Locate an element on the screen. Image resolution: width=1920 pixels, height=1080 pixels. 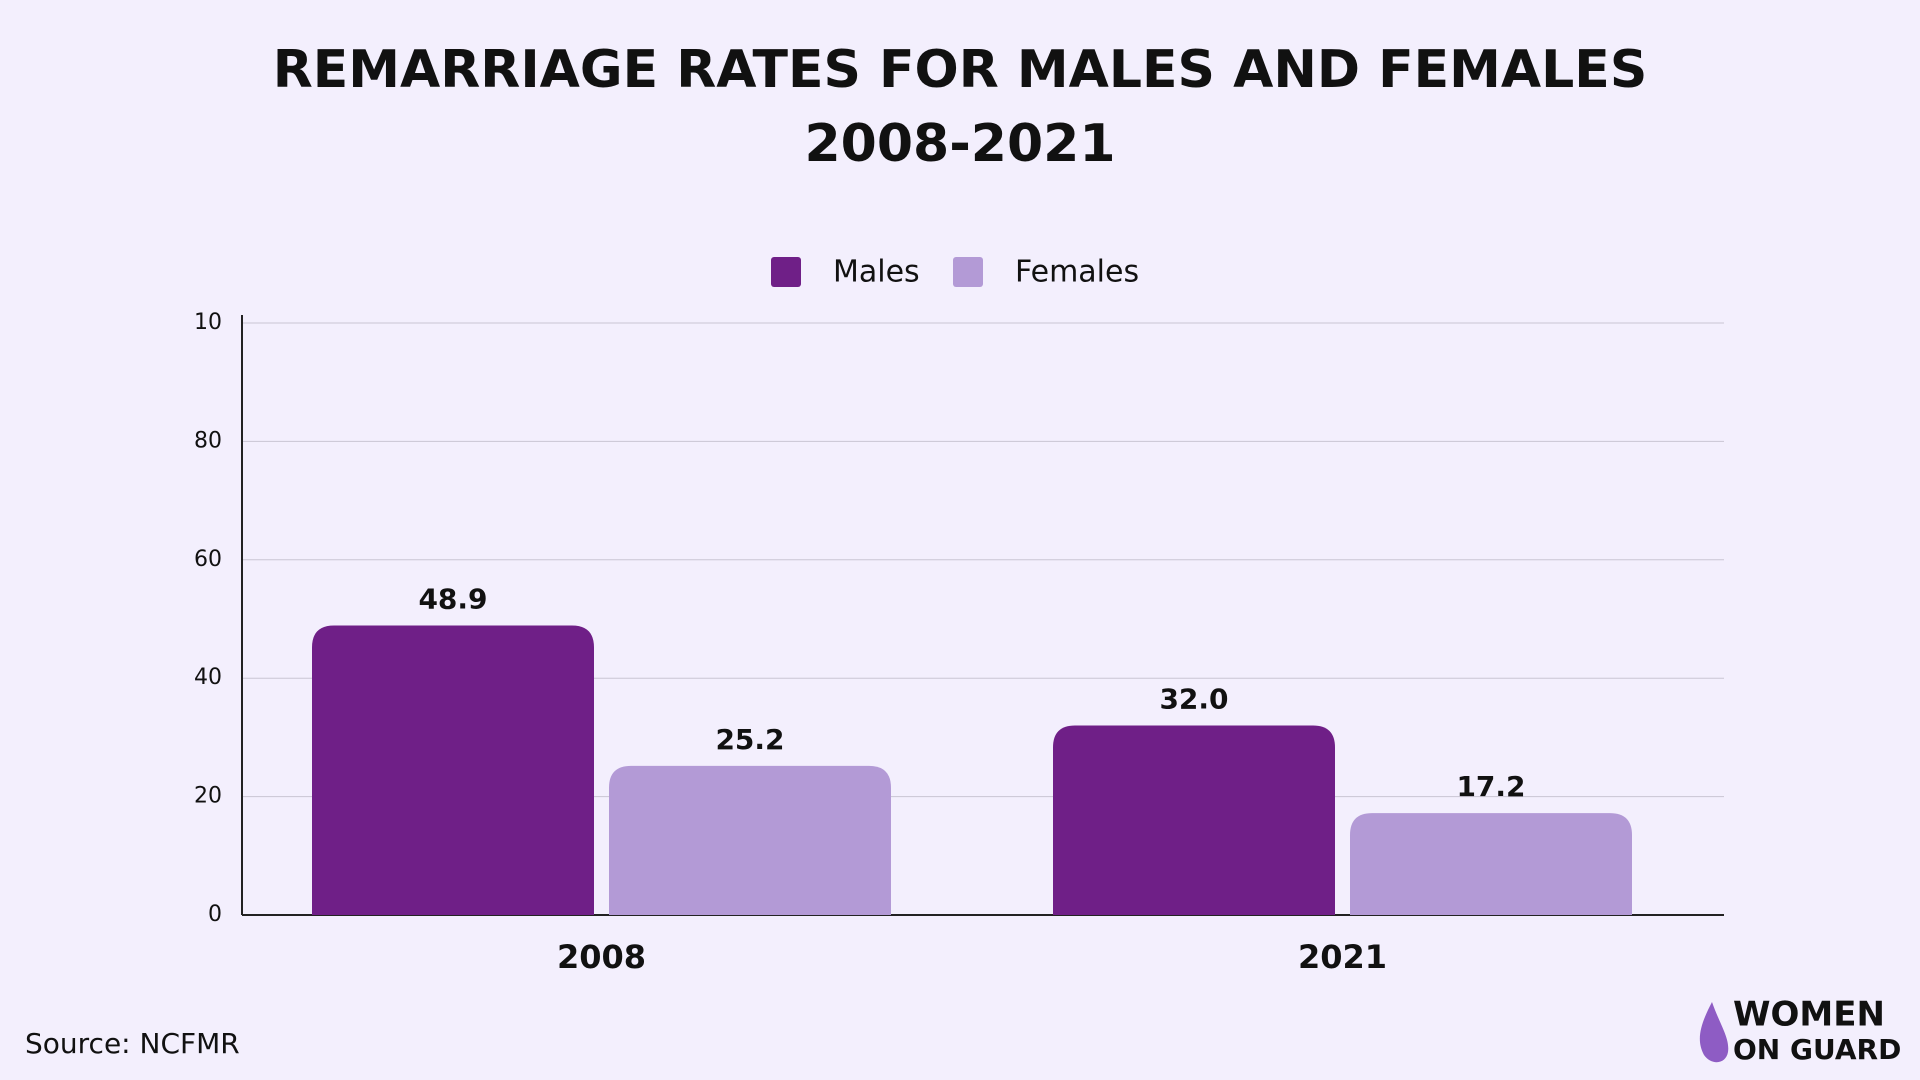
legend-label: Males is located at coordinates (876, 272).